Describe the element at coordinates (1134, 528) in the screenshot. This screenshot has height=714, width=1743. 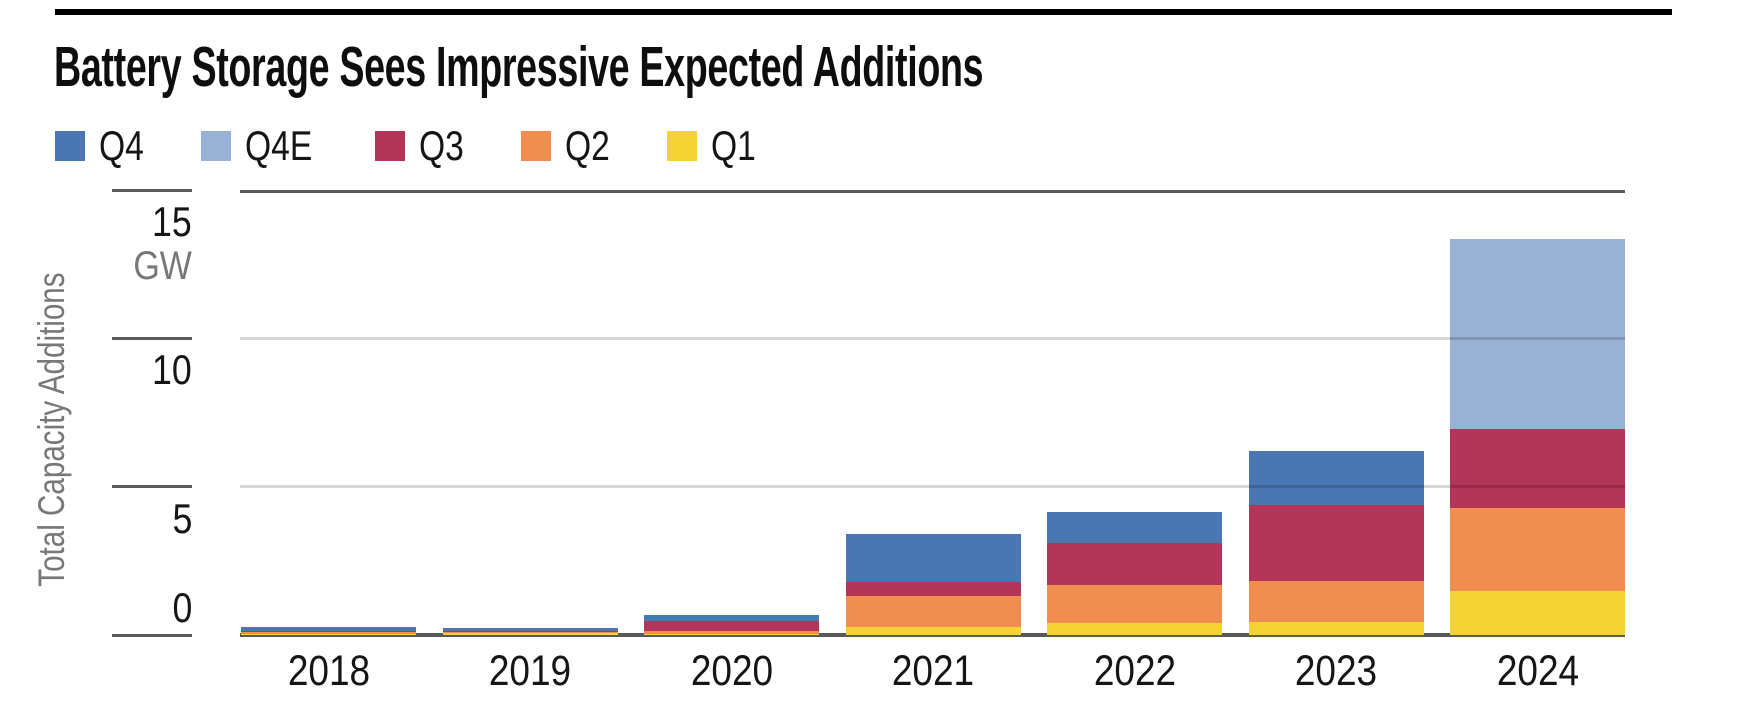
I see `bar-2022-q4-segment` at that location.